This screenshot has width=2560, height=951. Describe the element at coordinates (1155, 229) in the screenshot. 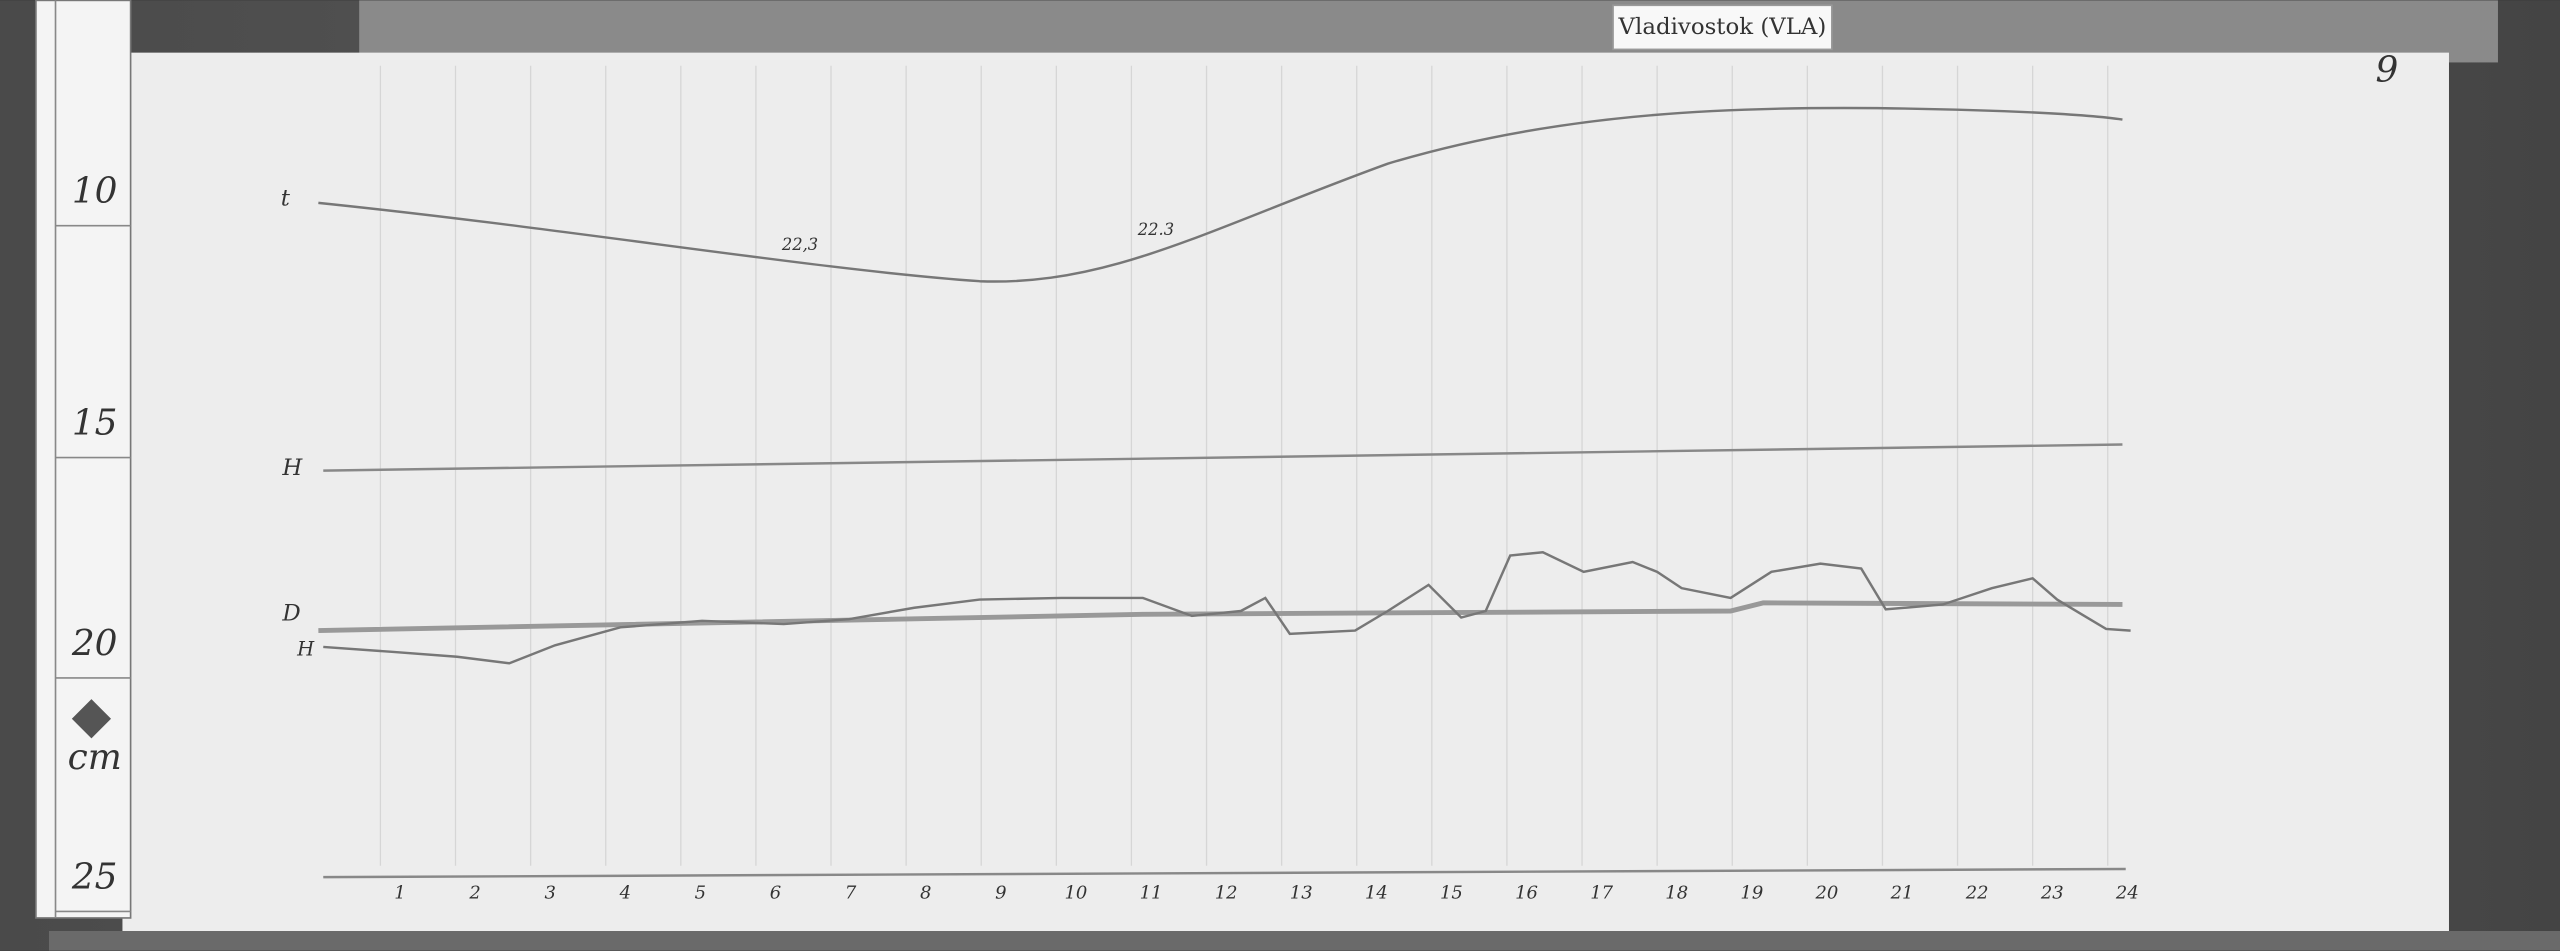

I see `t-mark: 22.3` at that location.